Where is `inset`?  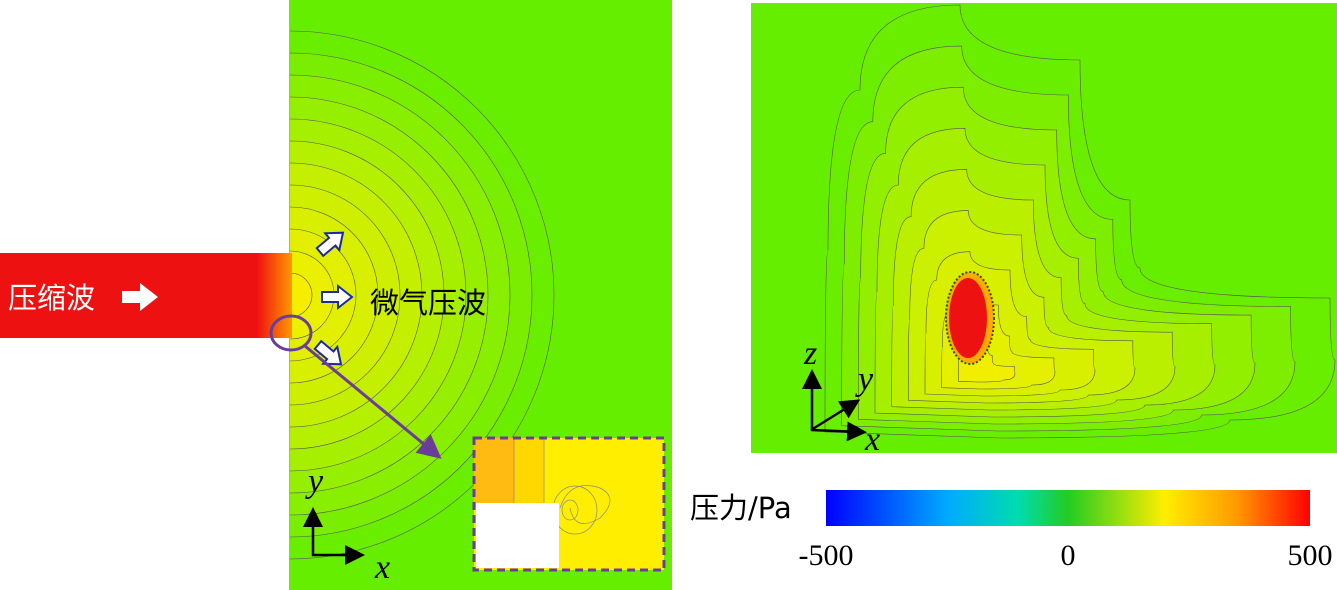
inset is located at coordinates (569, 504).